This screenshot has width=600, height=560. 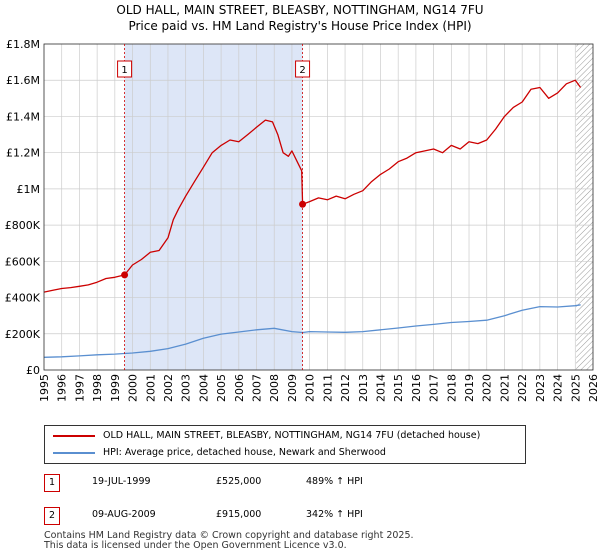 I want to click on hpi-line, so click(x=312, y=331).